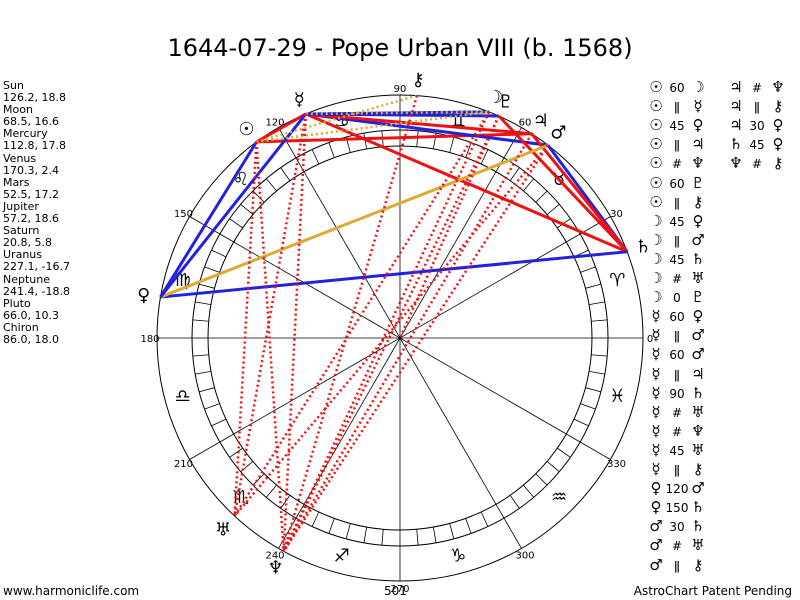 This screenshot has height=600, width=800. I want to click on aspect-row: ☿ ǁ ⚷, so click(677, 469).